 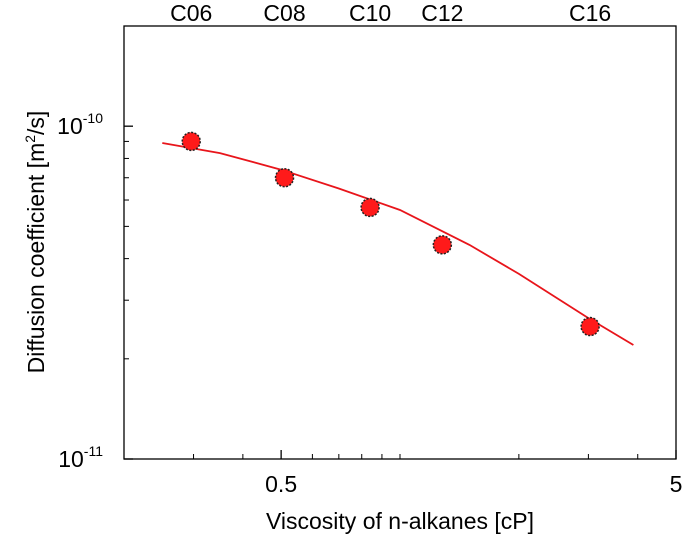 I want to click on top-label: C12, so click(x=442, y=13).